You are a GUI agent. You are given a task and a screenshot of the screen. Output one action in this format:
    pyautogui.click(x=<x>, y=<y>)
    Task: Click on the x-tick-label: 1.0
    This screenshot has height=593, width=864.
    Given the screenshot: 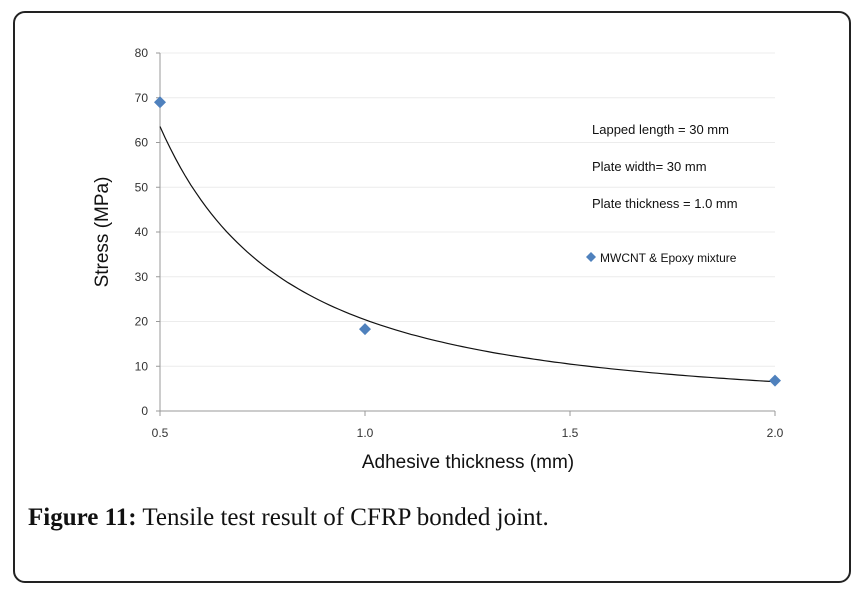 What is the action you would take?
    pyautogui.click(x=365, y=433)
    